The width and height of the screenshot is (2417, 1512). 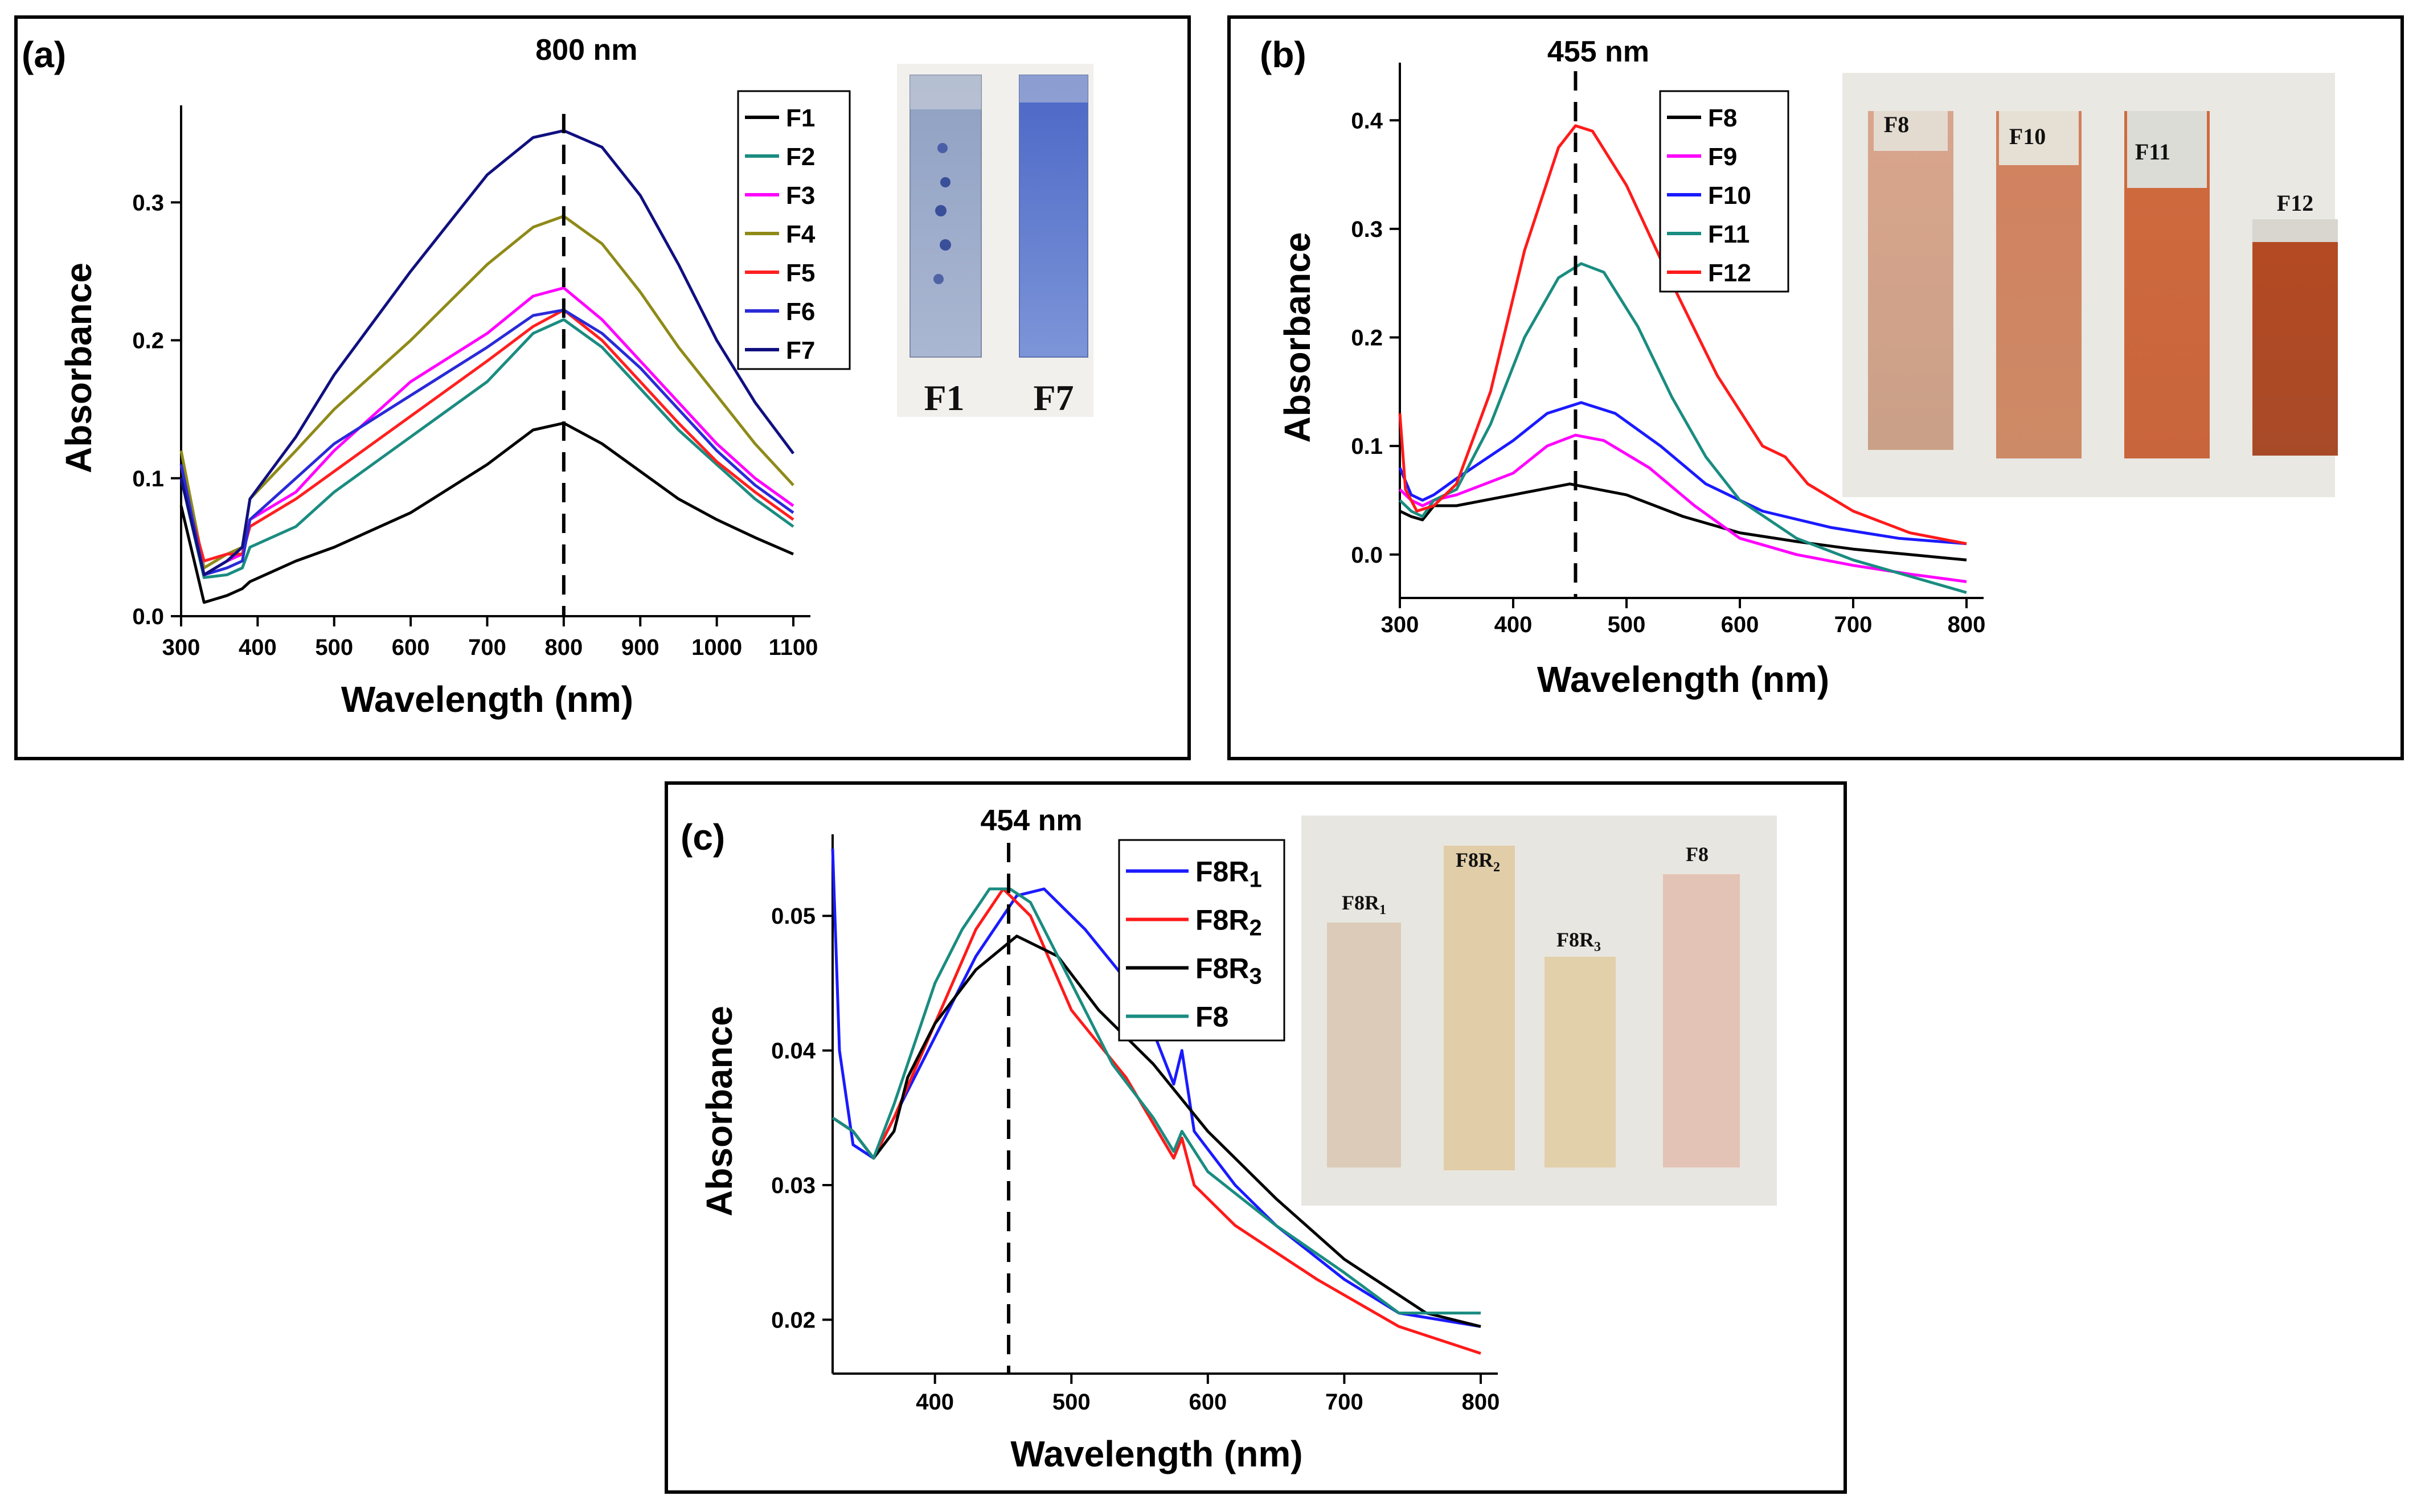 I want to click on panel-label: (c), so click(x=703, y=837).